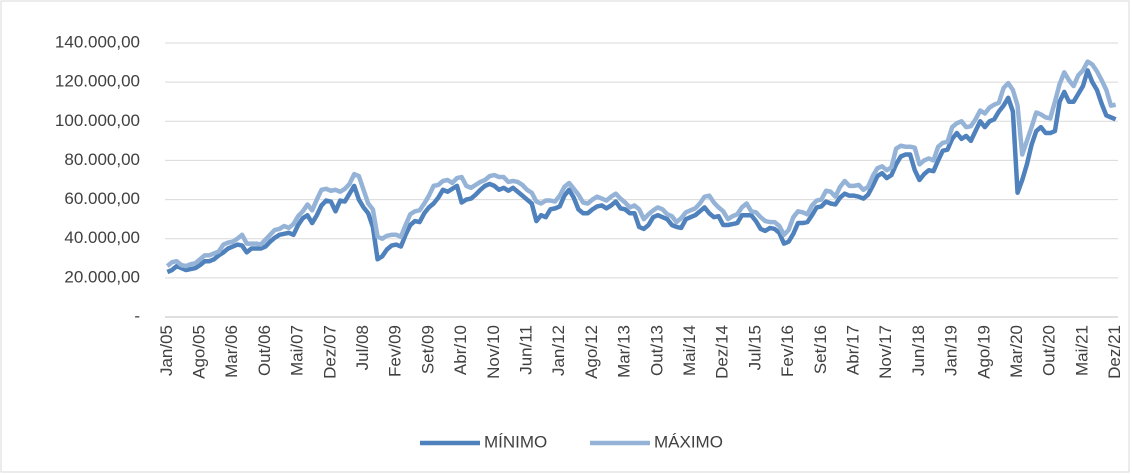 This screenshot has width=1132, height=475. Describe the element at coordinates (97, 120) in the screenshot. I see `y-tick-label: 100.000,00` at that location.